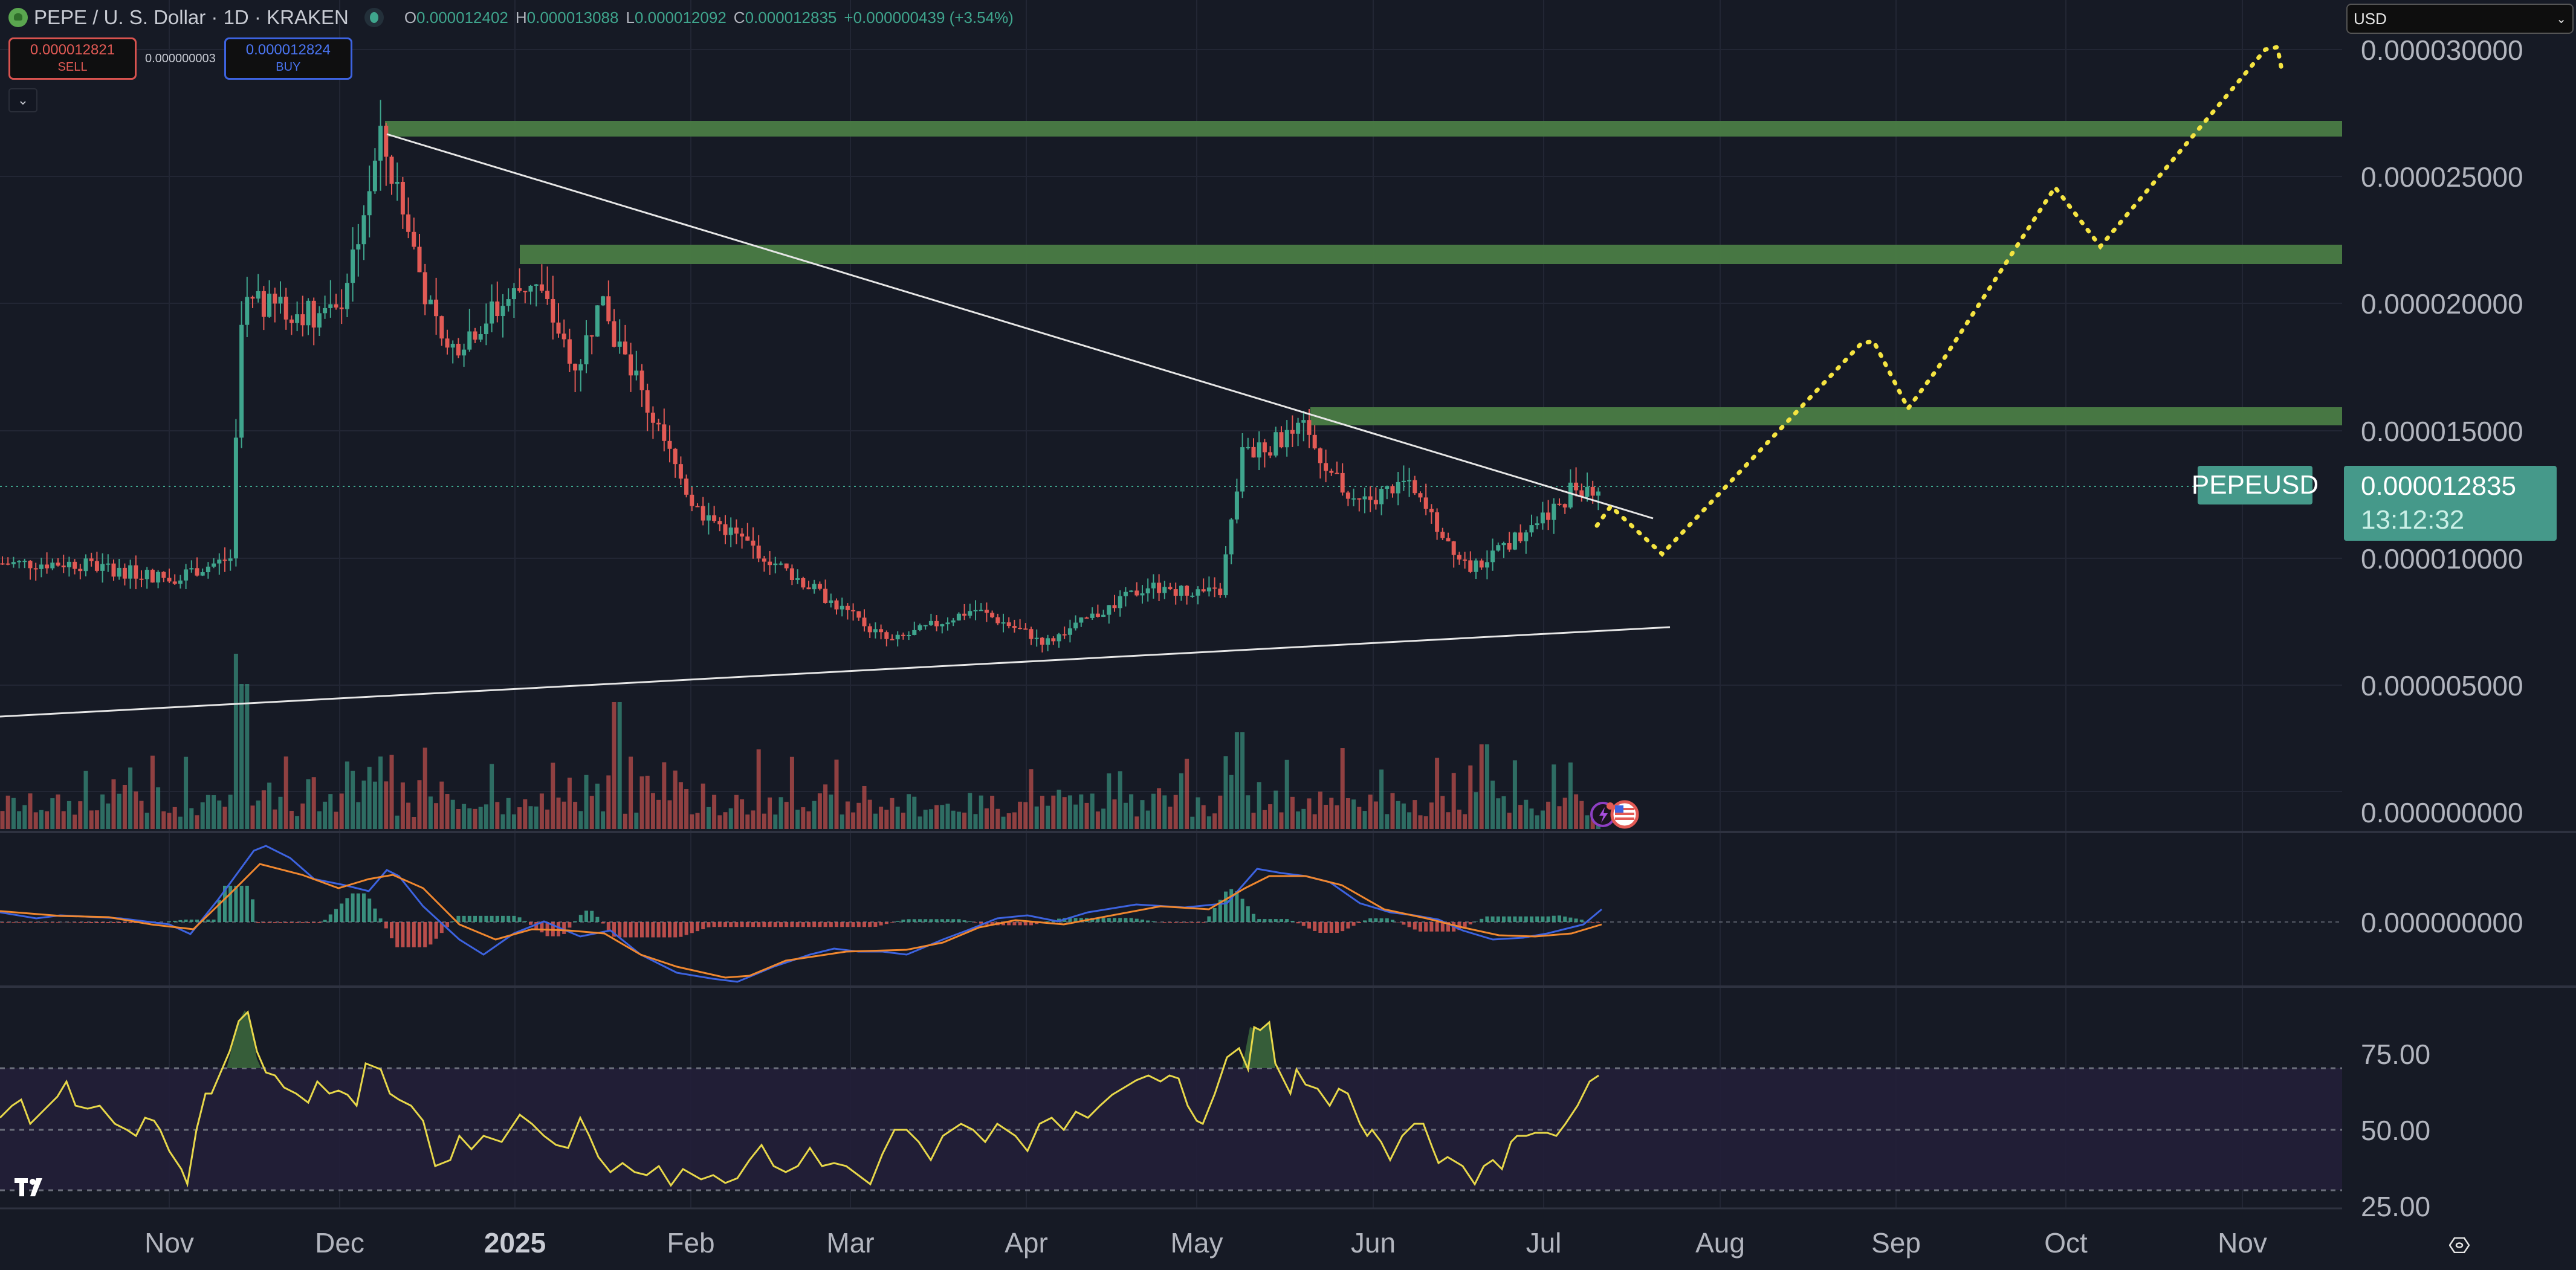  Describe the element at coordinates (680, 17) in the screenshot. I see `low-value: 0.000012092` at that location.